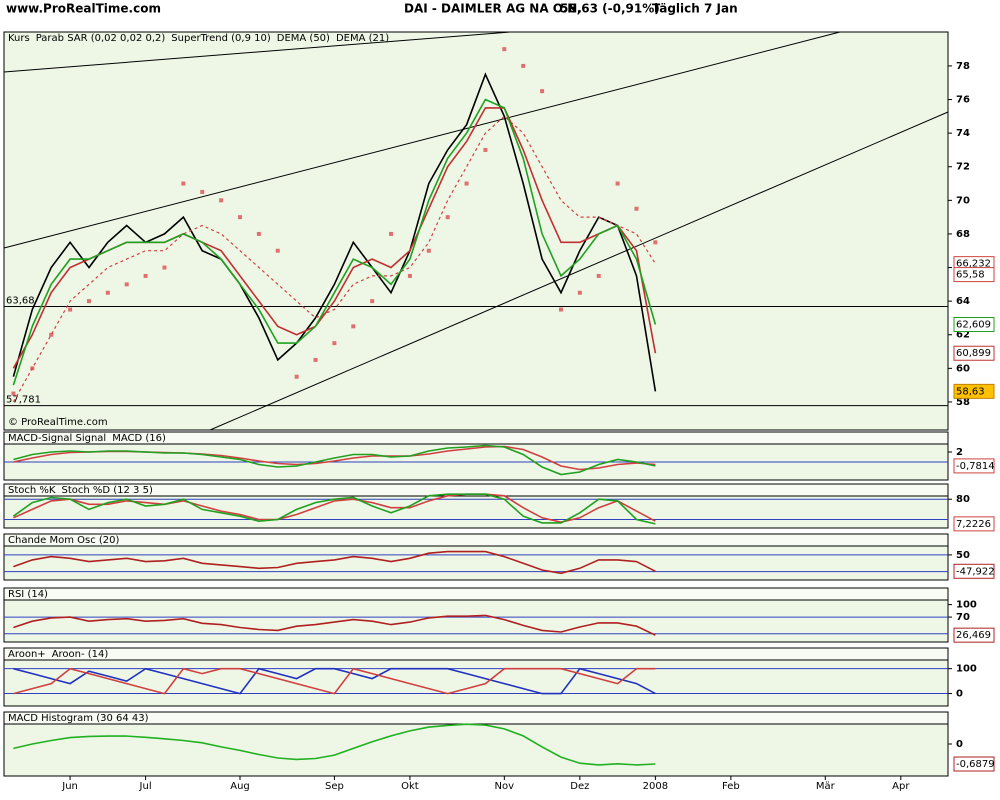 The height and width of the screenshot is (800, 1000). Describe the element at coordinates (362, 38) in the screenshot. I see `legend-entry: DEMA (21)` at that location.